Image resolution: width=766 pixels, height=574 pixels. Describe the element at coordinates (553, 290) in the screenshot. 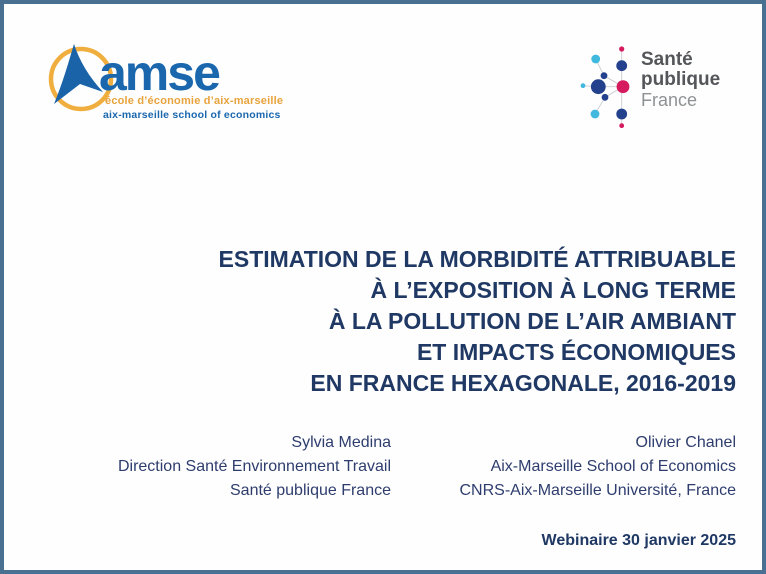

I see `title-line: À L’EXPOSITION À LONG TERME` at that location.